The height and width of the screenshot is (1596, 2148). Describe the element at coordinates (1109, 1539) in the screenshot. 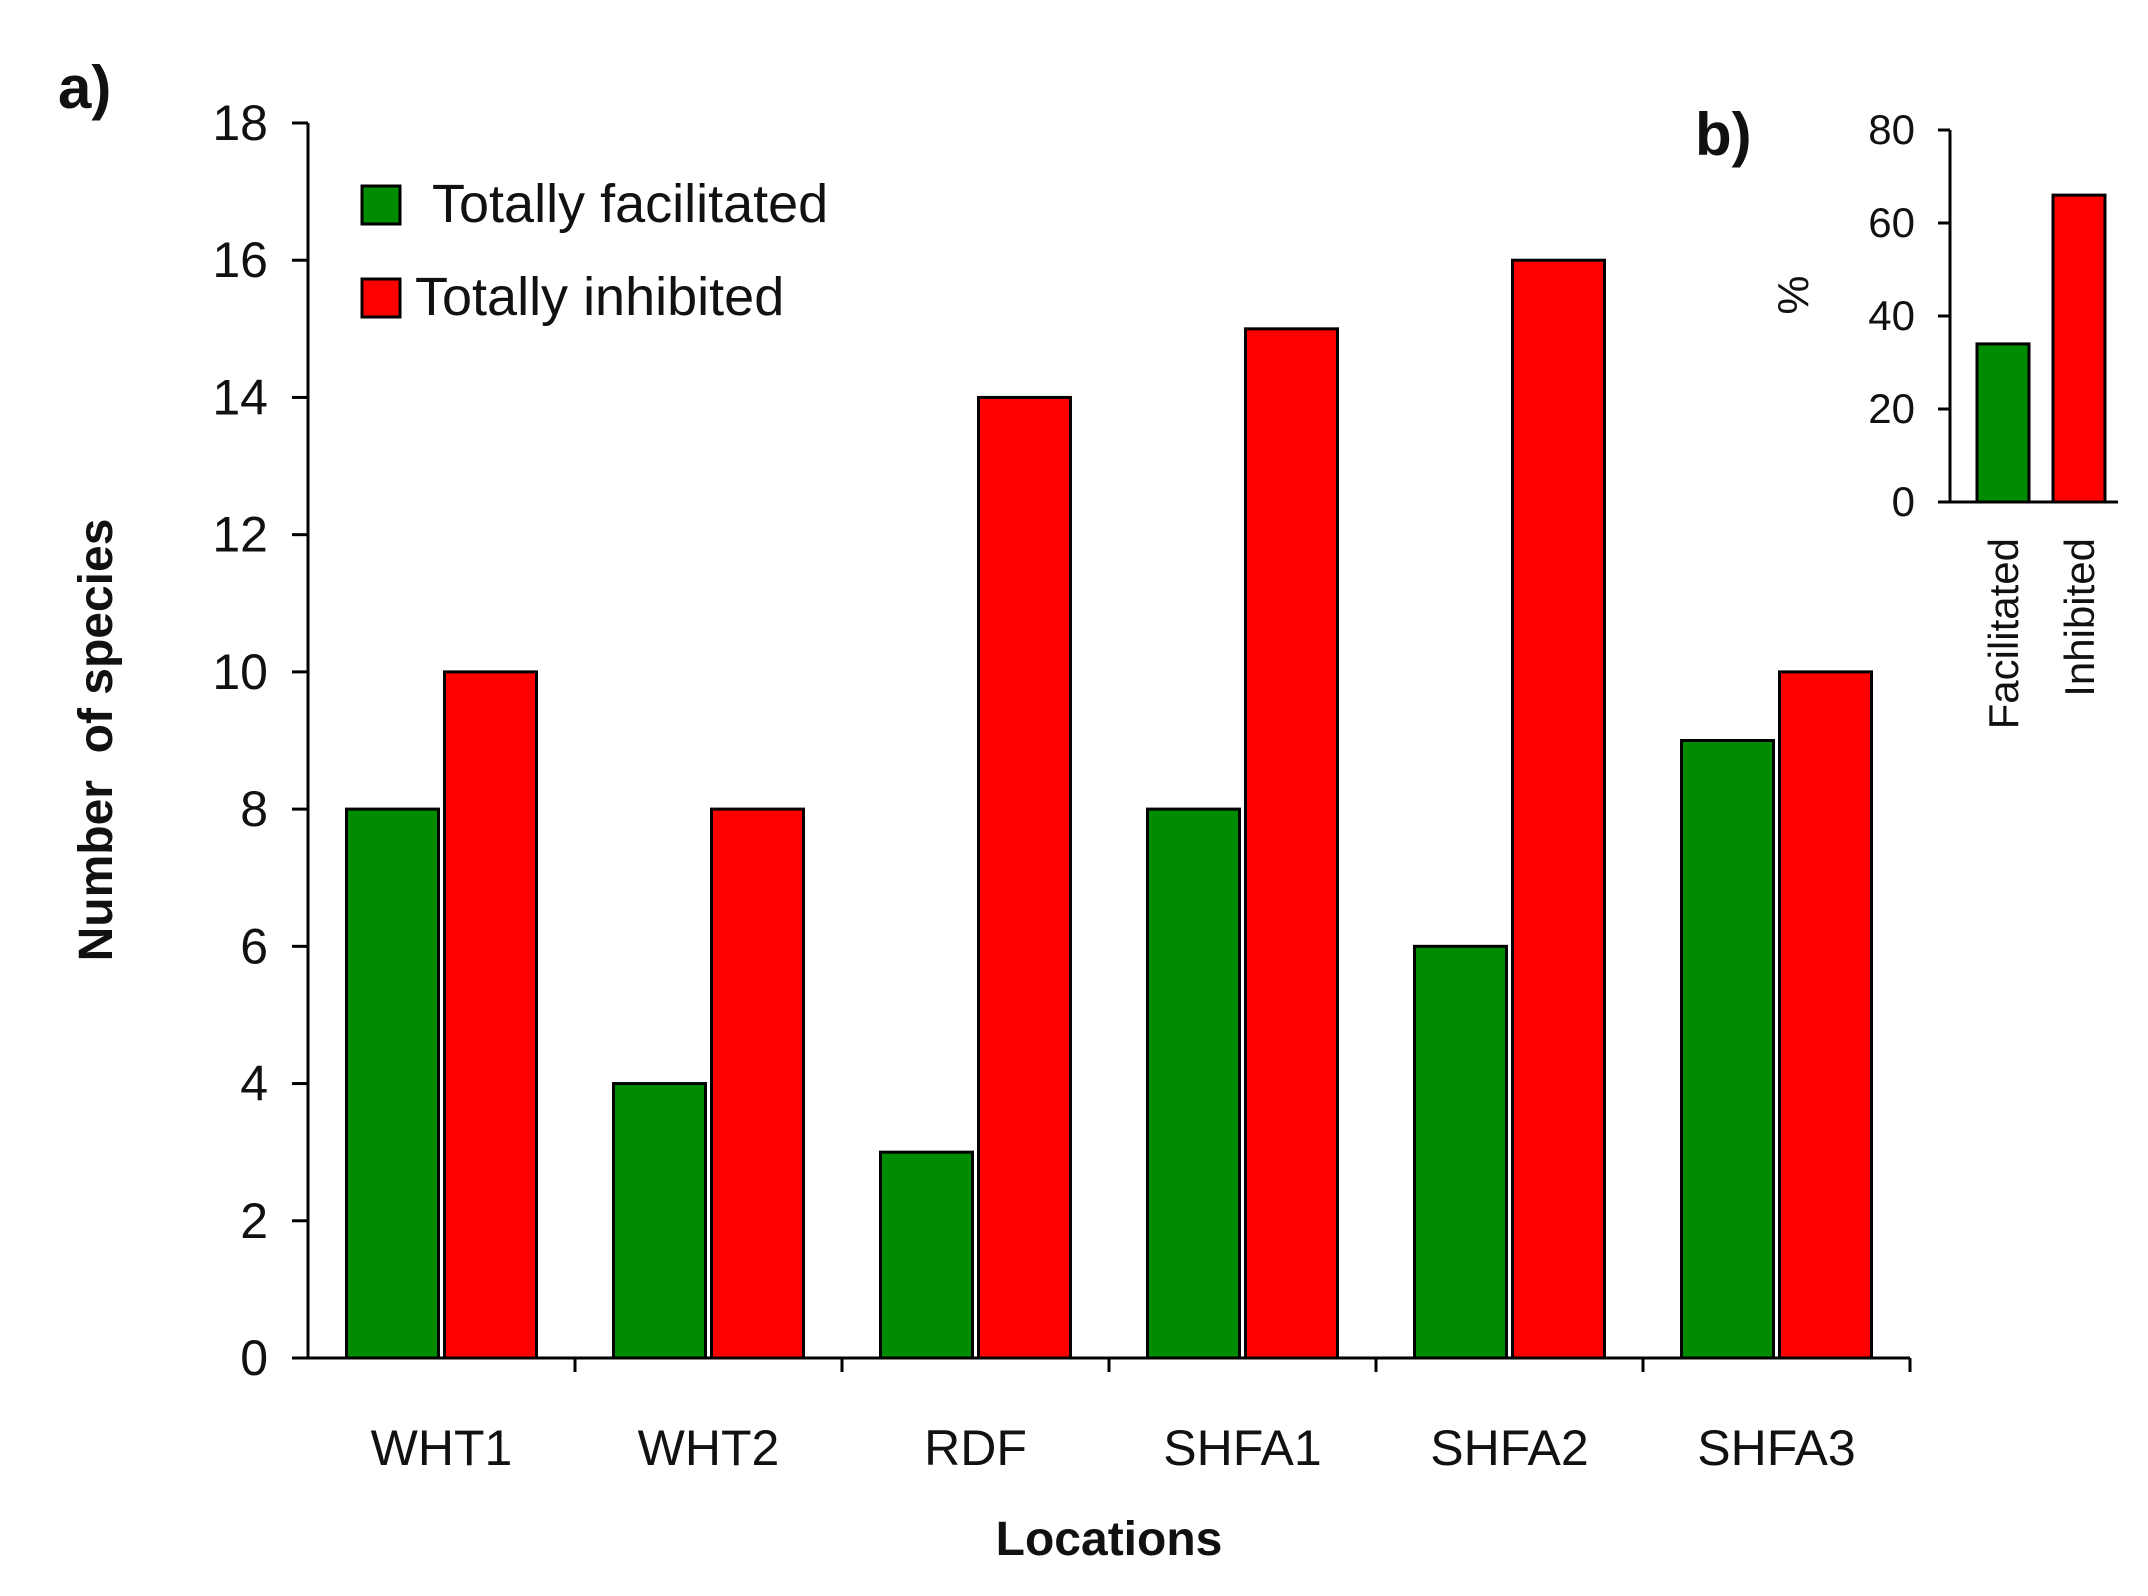

I see `panel-a-x-axis-title: Locations` at that location.